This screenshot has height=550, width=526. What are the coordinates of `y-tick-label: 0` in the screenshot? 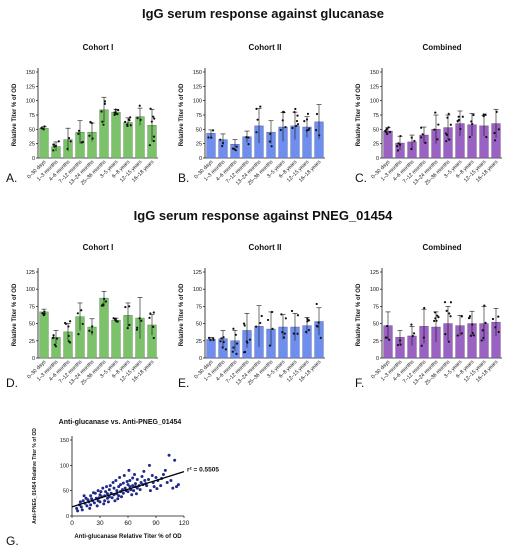 It's located at (200, 359).